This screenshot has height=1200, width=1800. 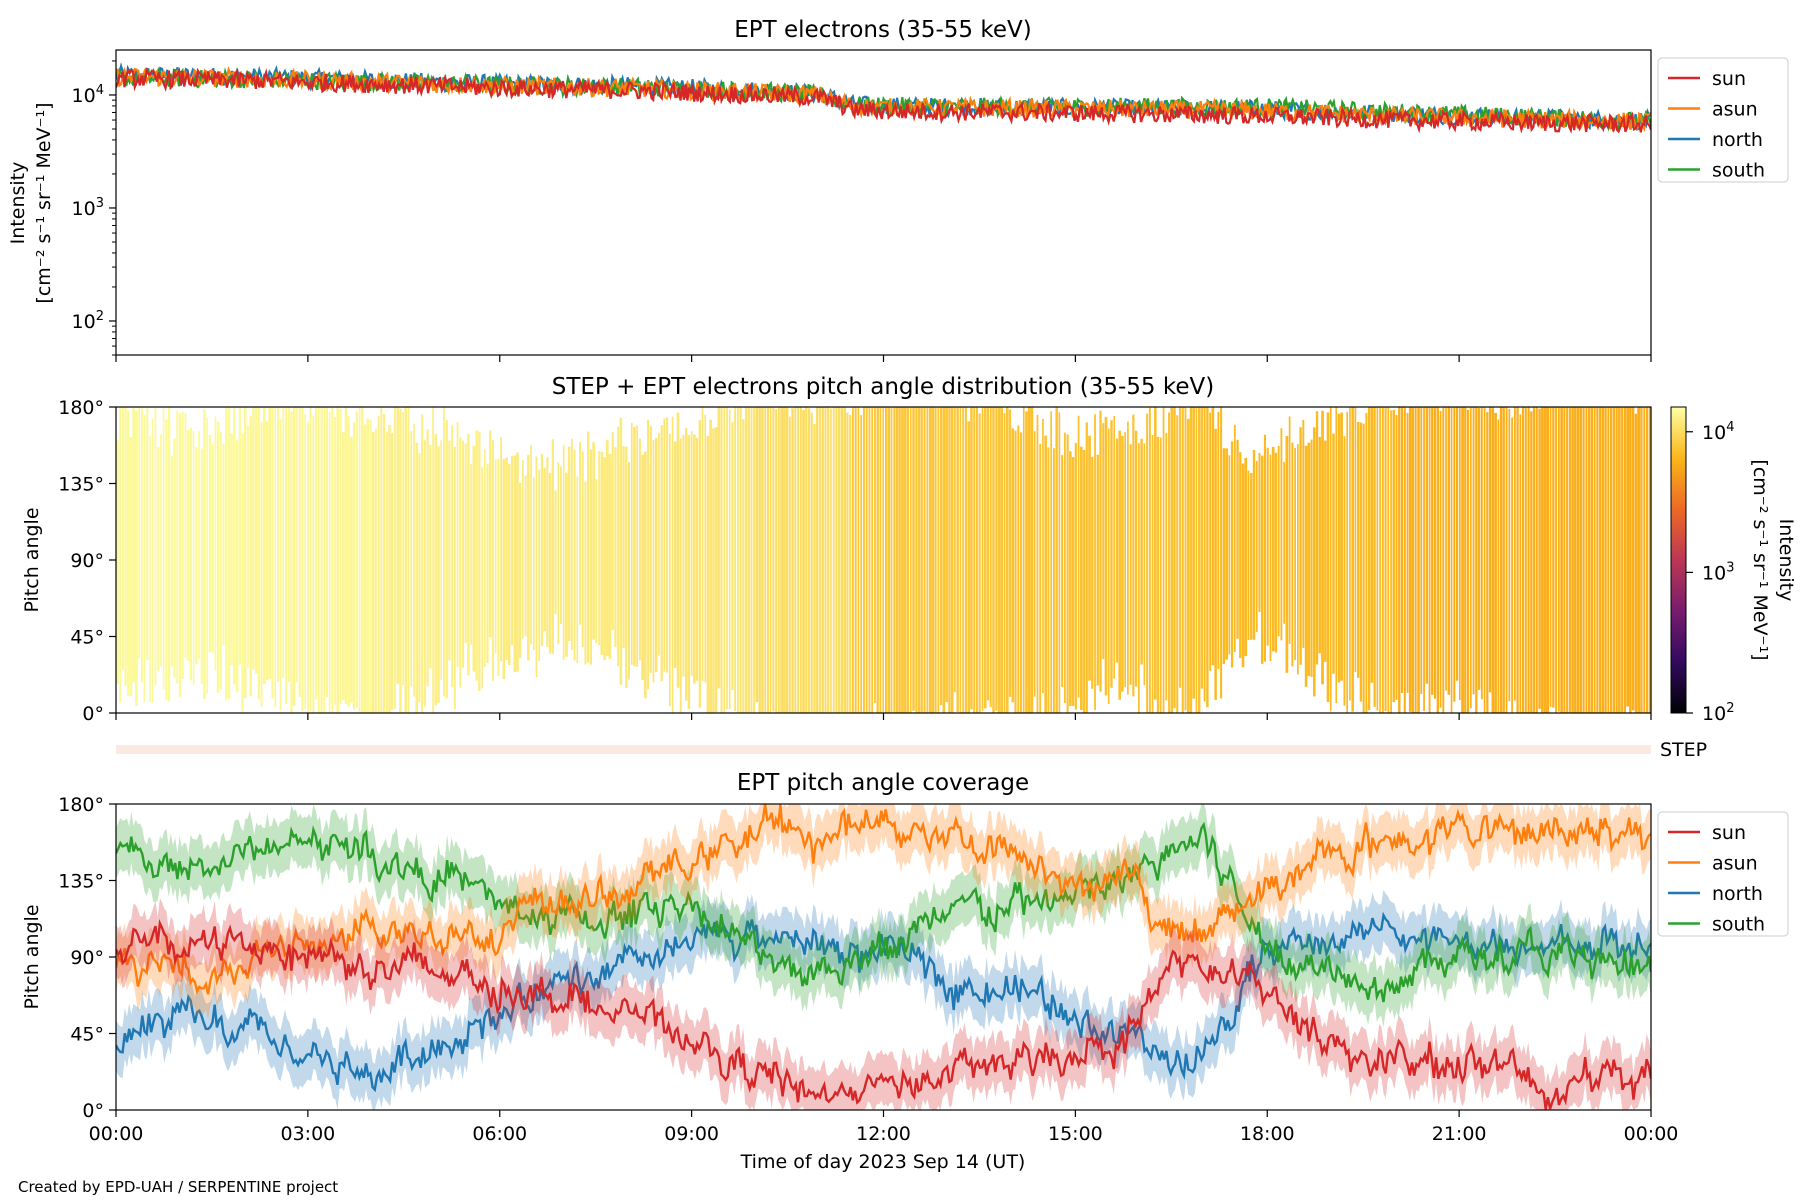 I want to click on y-tick-label: 104, so click(x=88, y=95).